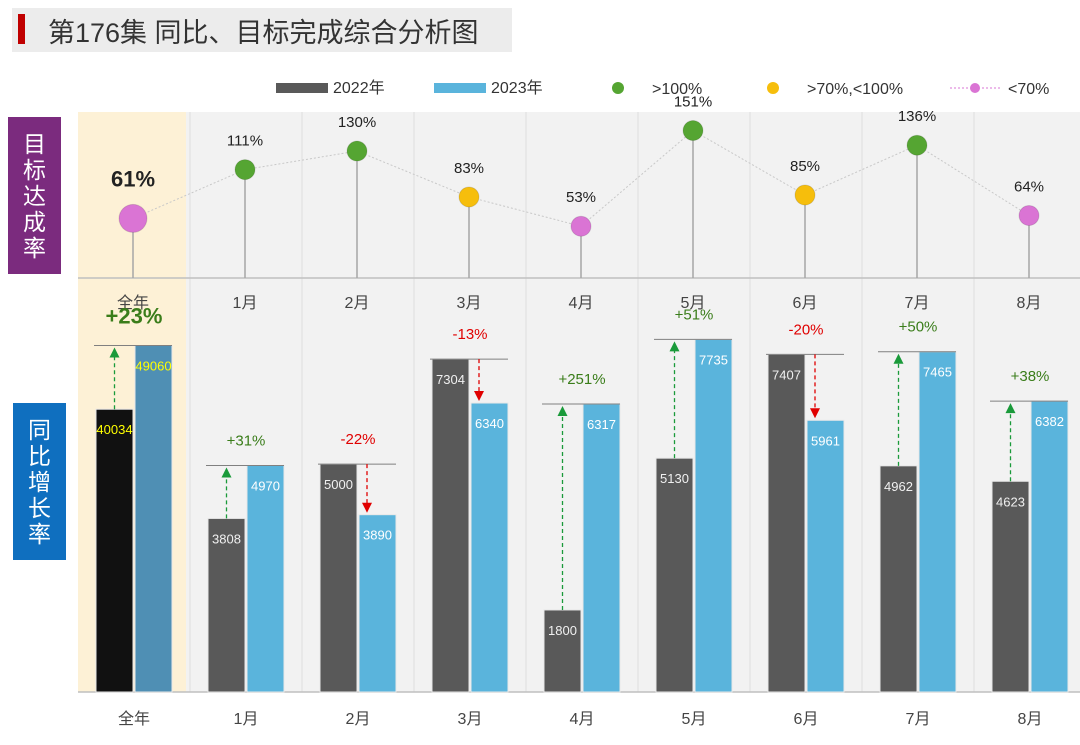  Describe the element at coordinates (450, 379) in the screenshot. I see `value-label-2022: 7304` at that location.